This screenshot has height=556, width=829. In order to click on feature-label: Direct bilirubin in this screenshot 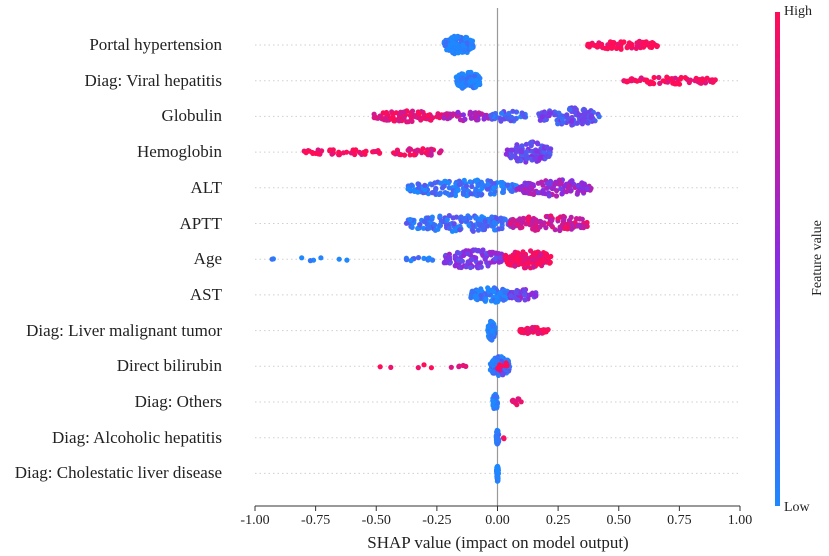, I will do `click(169, 366)`.